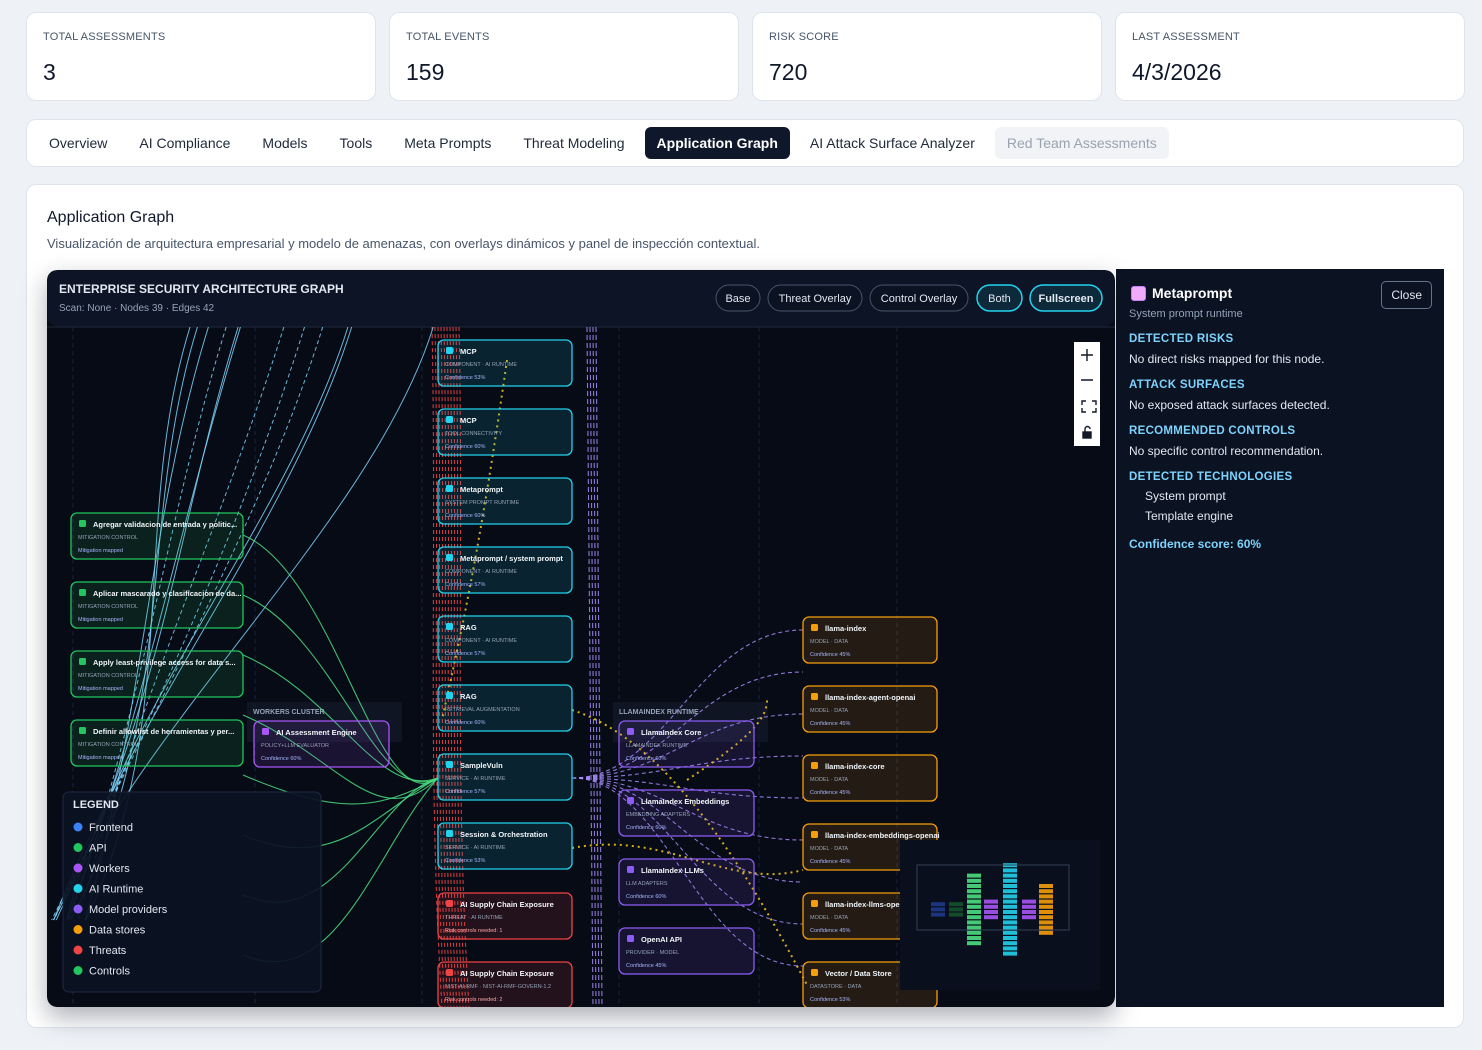 This screenshot has height=1050, width=1482. I want to click on lock, so click(1087, 435).